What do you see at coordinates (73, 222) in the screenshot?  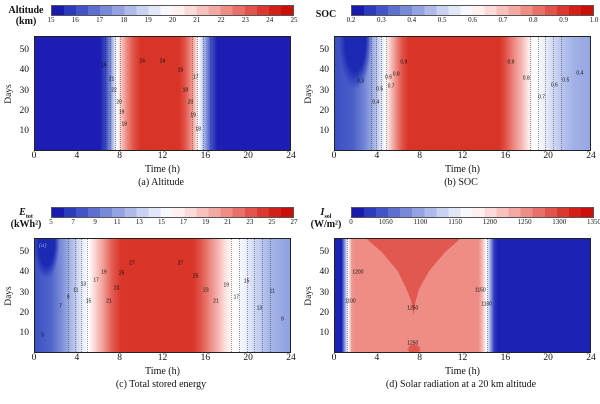 I see `colorbar-tick-label: 7` at bounding box center [73, 222].